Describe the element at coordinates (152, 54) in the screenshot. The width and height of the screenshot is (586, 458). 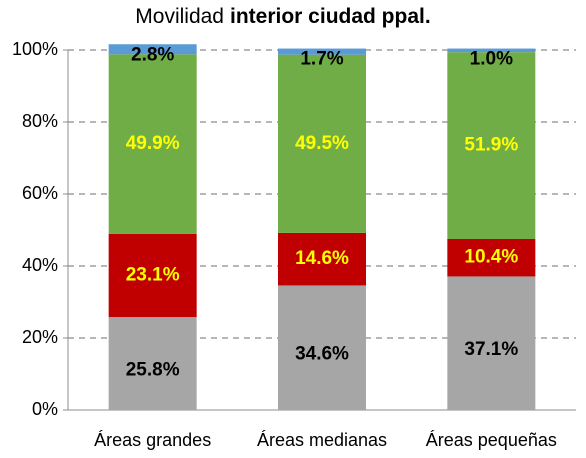
I see `data-label: 2.8%` at that location.